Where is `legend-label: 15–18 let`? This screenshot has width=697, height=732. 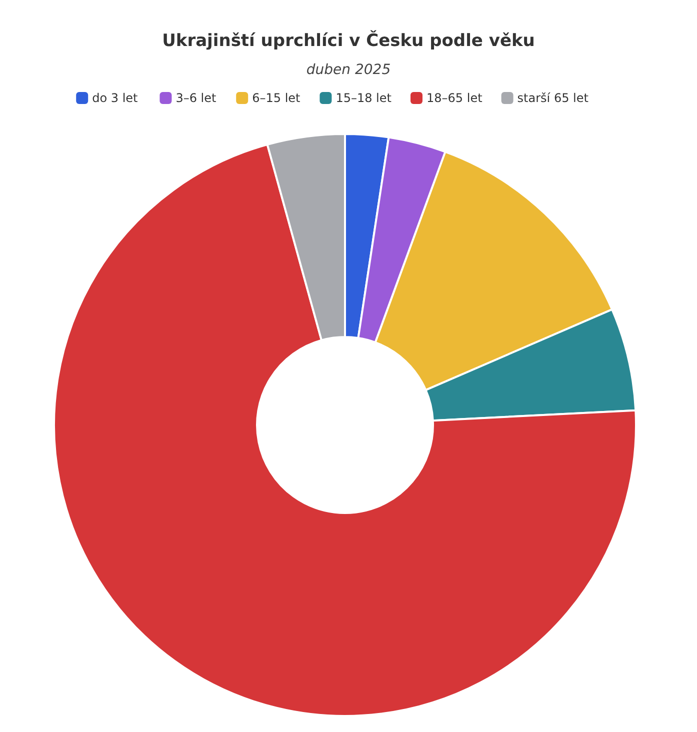
legend-label: 15–18 let is located at coordinates (364, 98).